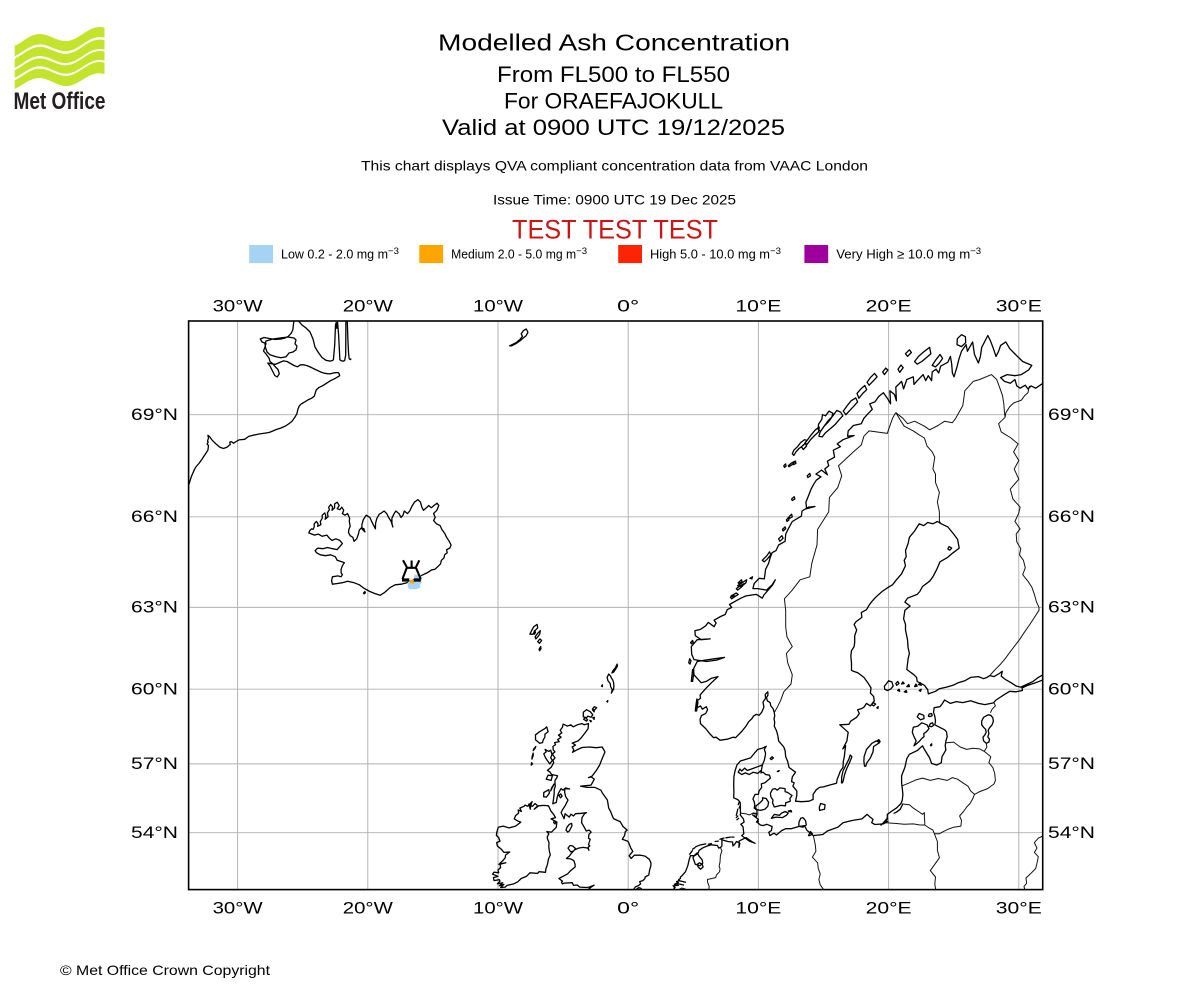 This screenshot has height=1000, width=1200. What do you see at coordinates (614, 200) in the screenshot?
I see `svg-text:Issue Time: 0900 UTC 19 Dec 20: Issue Time: 0900 UTC 19 Dec 2025` at bounding box center [614, 200].